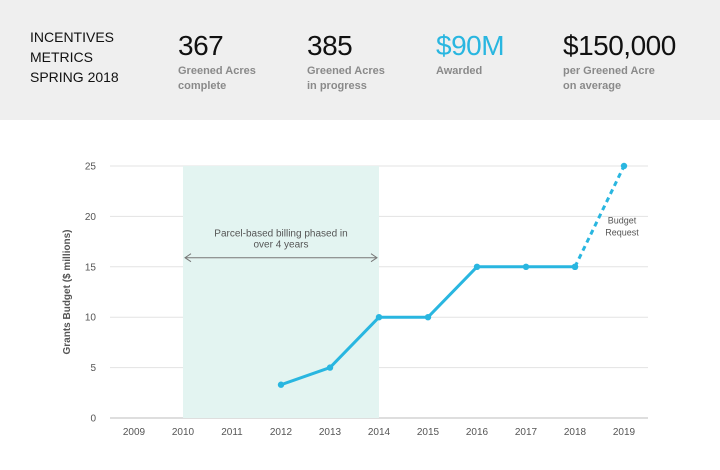  I want to click on metric-value: $150,000, so click(619, 45).